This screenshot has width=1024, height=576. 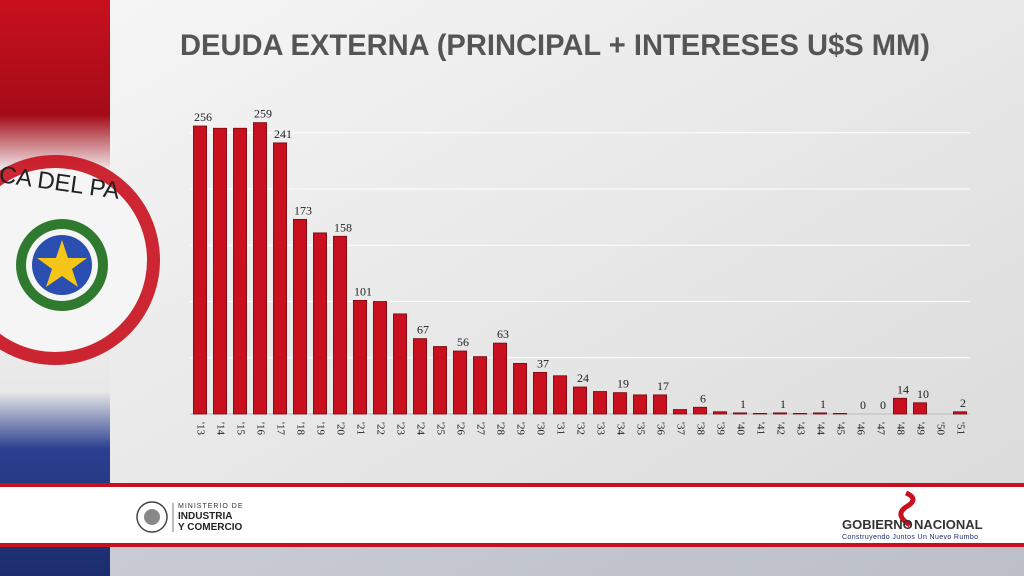 I want to click on x-tick-label: '22, so click(x=380, y=428).